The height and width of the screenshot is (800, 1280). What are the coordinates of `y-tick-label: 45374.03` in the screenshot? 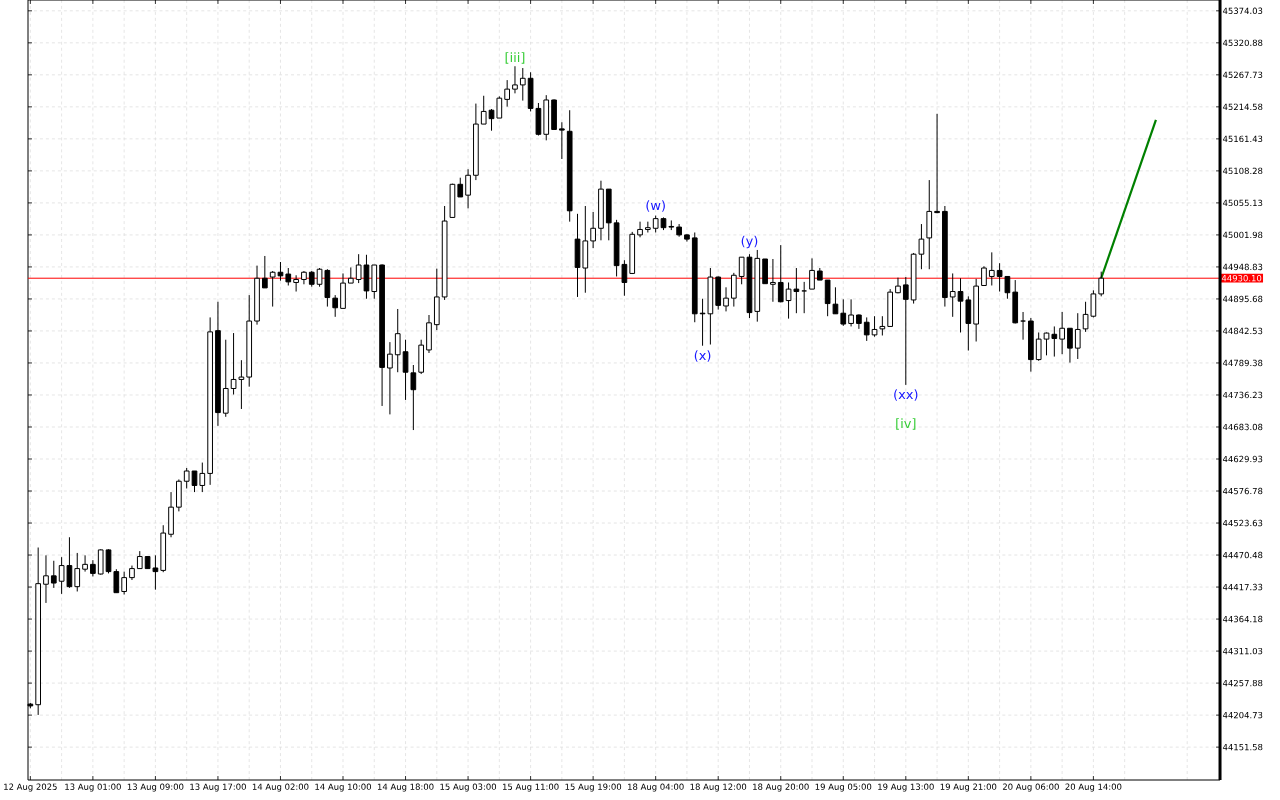 It's located at (1242, 11).